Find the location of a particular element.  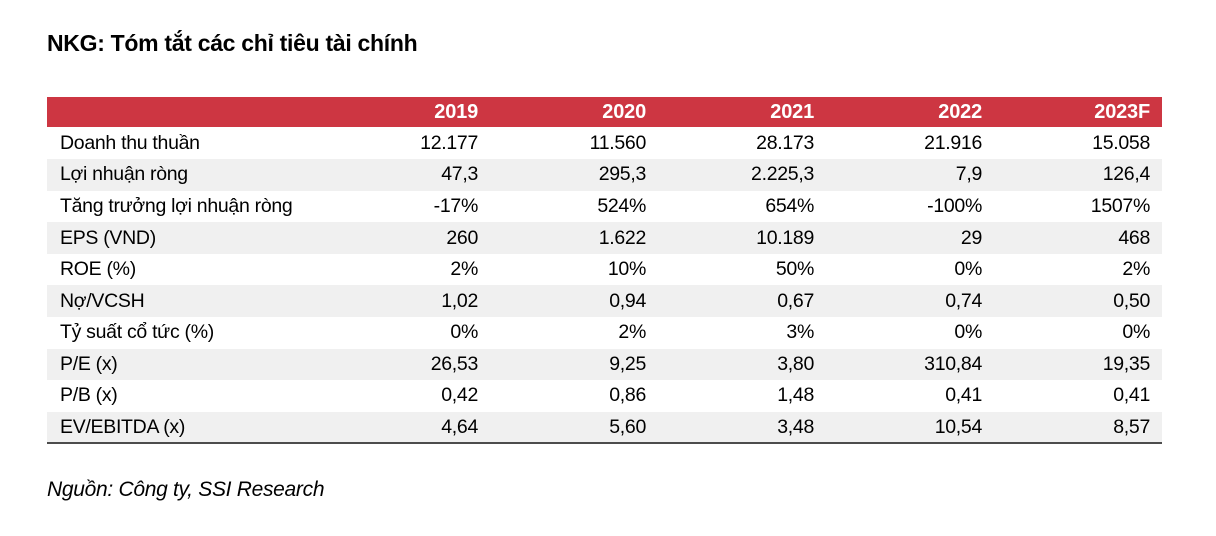

row-label: EPS (VND) is located at coordinates (108, 237).